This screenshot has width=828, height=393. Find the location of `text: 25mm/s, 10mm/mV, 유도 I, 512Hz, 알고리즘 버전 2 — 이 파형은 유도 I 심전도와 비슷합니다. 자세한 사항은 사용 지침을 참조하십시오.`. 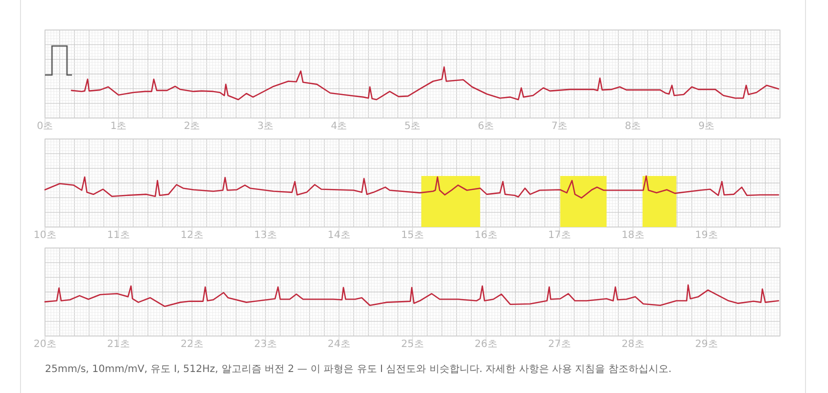

text: 25mm/s, 10mm/mV, 유도 I, 512Hz, 알고리즘 버전 2 — 이 파형은 유도 I 심전도와 비슷합니다. 자세한 사항은 사용 지침을 참조하십시오. is located at coordinates (358, 369).